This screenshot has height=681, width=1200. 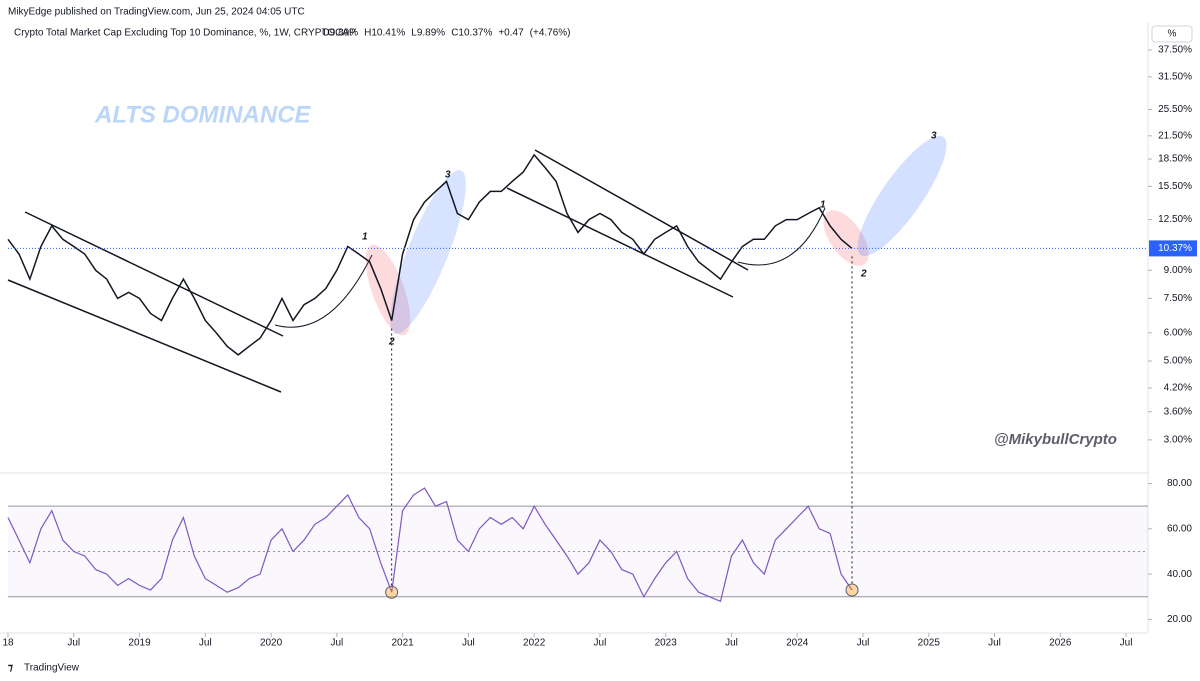 What do you see at coordinates (1178, 270) in the screenshot?
I see `y-tick-label: 9.00%` at bounding box center [1178, 270].